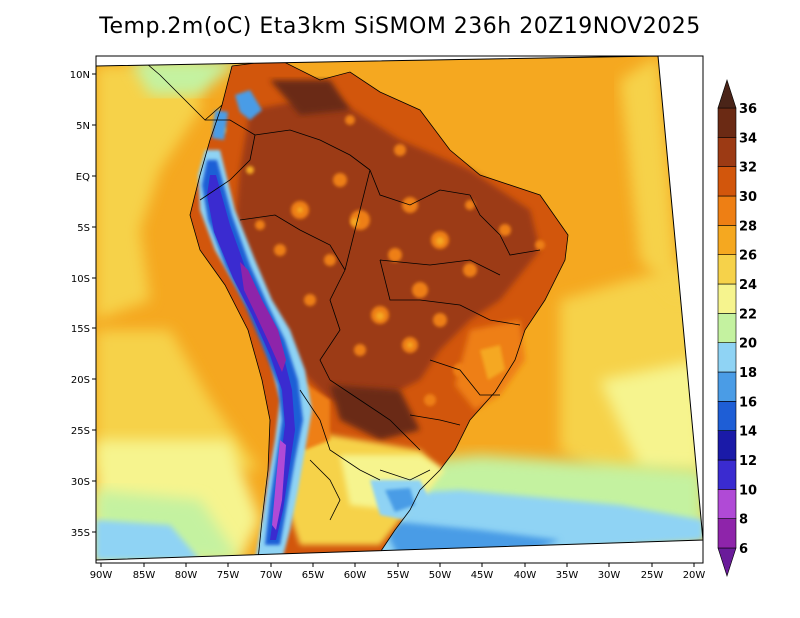  What do you see at coordinates (355, 575) in the screenshot?
I see `lon-label: 60W` at bounding box center [355, 575].